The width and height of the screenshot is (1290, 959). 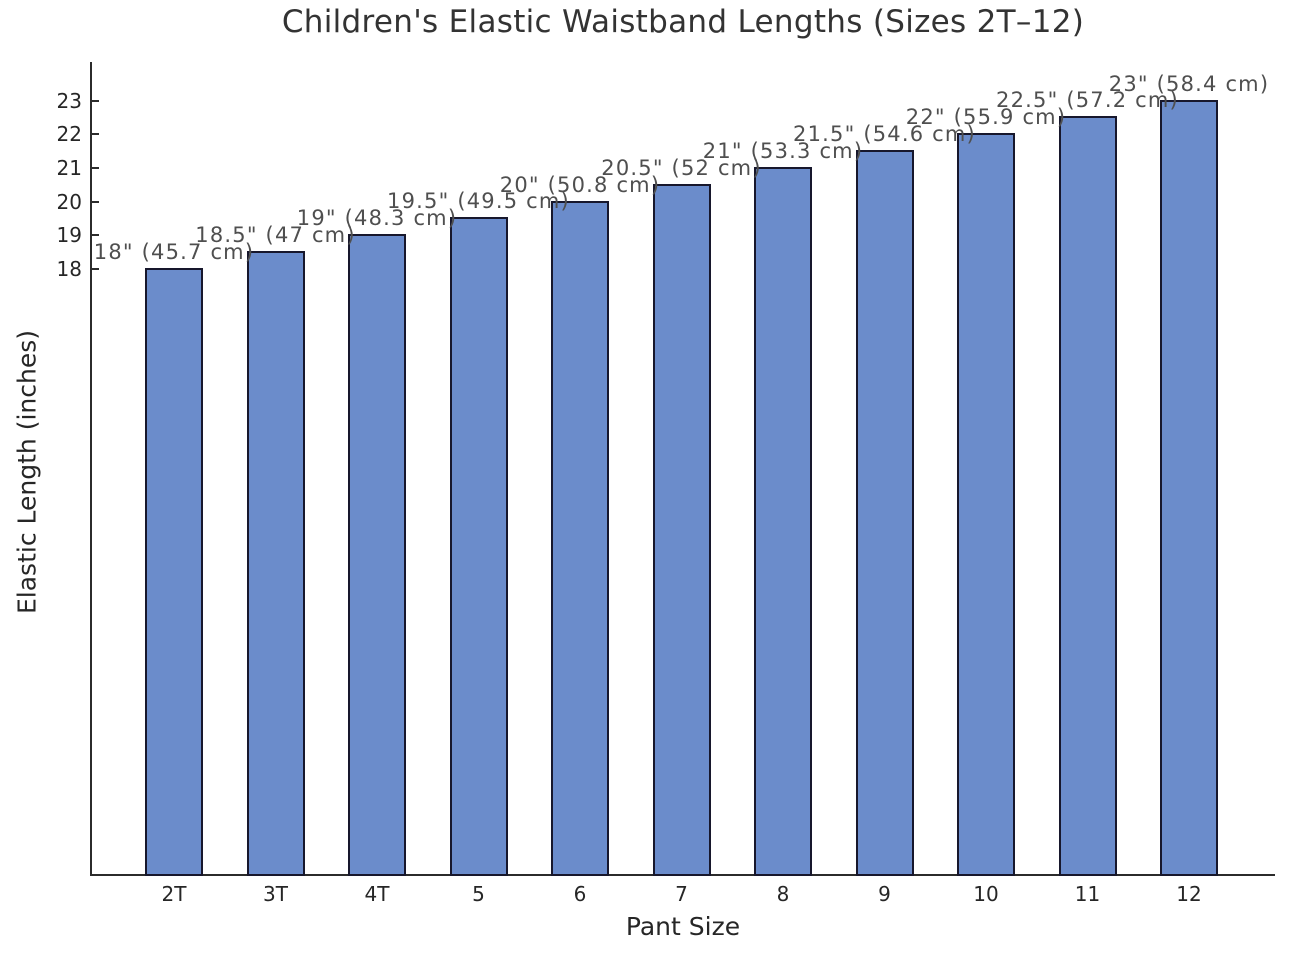 I want to click on bar-value-label: 20.5" (52 cm), so click(x=681, y=167).